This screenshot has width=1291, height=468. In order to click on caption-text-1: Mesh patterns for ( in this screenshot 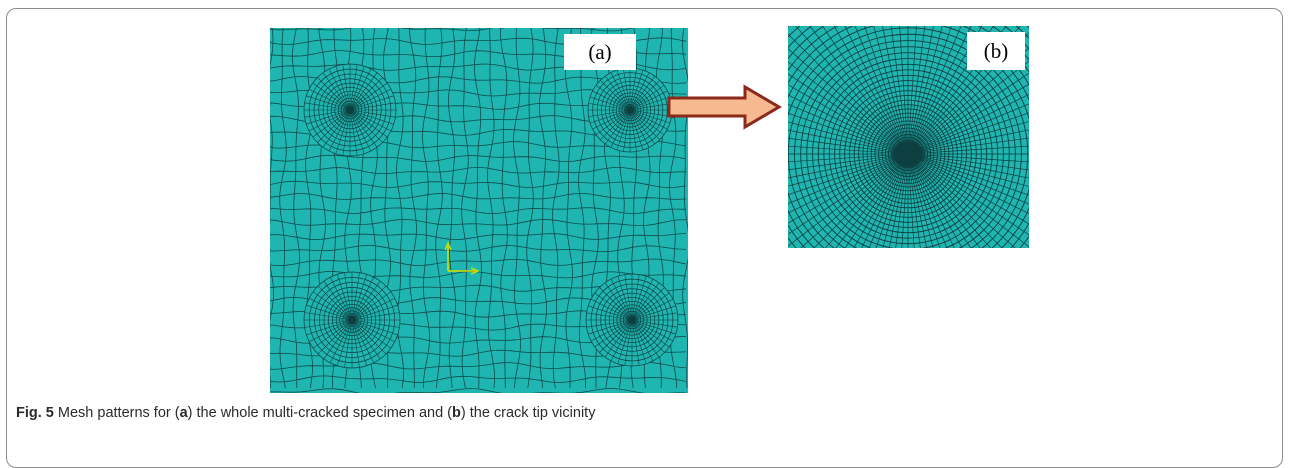, I will do `click(116, 413)`.